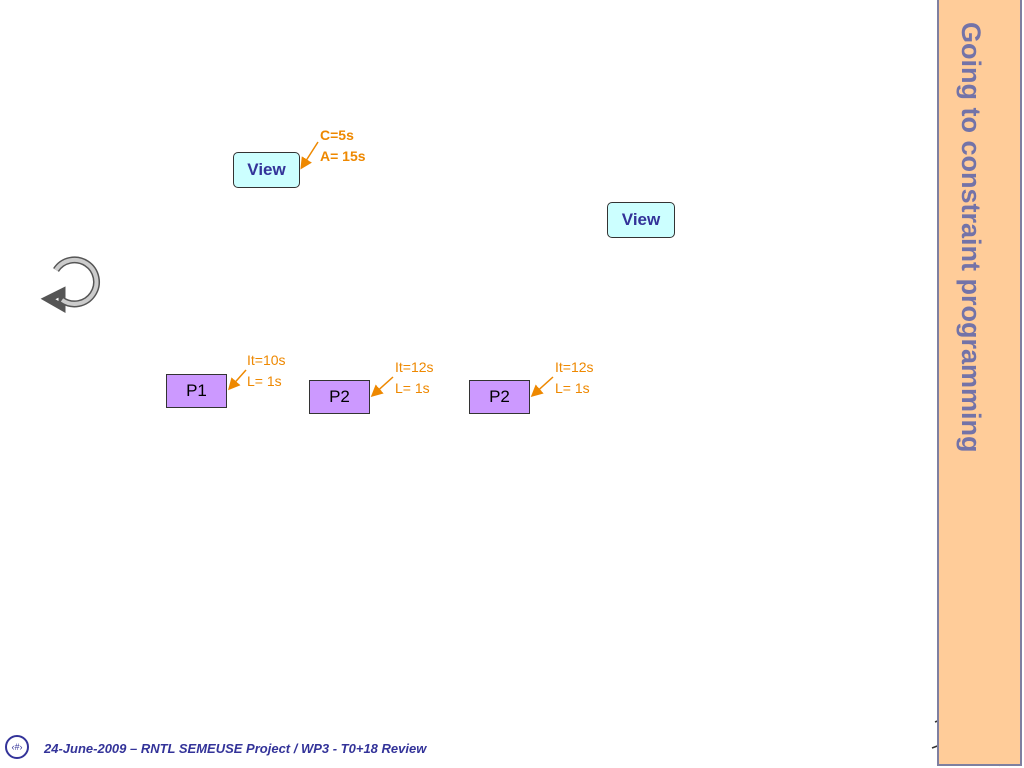 This screenshot has height=768, width=1024. What do you see at coordinates (266, 371) in the screenshot?
I see `annotation: It=10s L= 1s` at bounding box center [266, 371].